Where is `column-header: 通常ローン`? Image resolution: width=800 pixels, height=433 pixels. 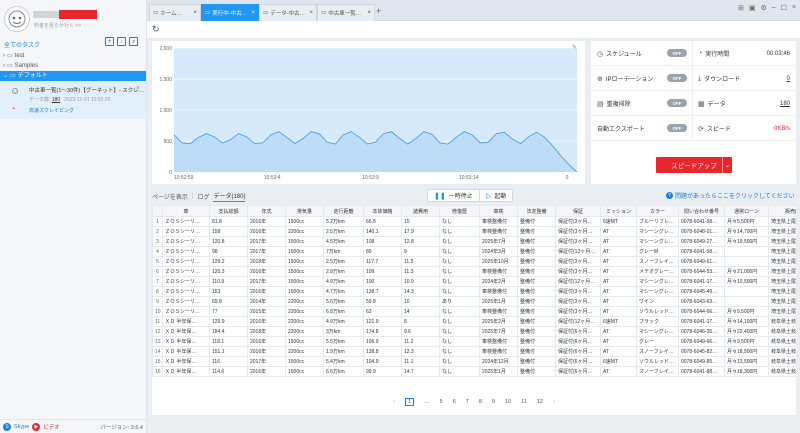 column-header: 通常ローン is located at coordinates (746, 211).